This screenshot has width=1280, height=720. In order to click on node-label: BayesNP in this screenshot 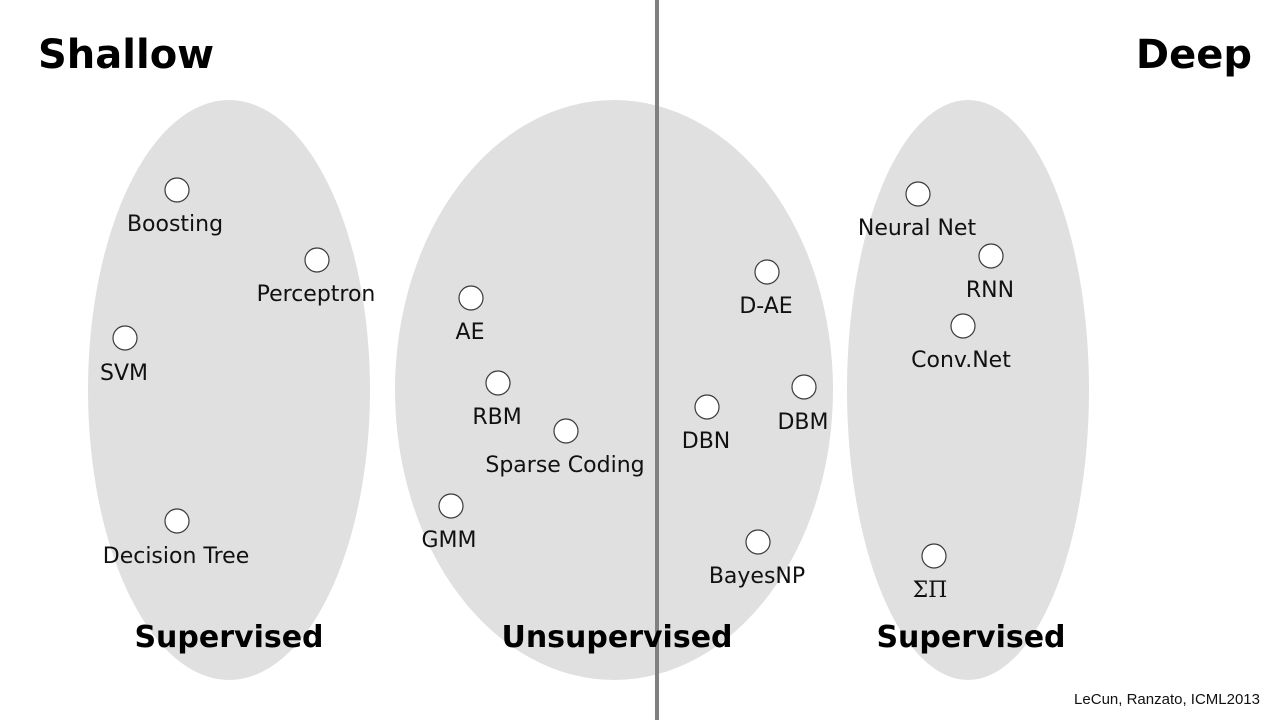, I will do `click(757, 576)`.